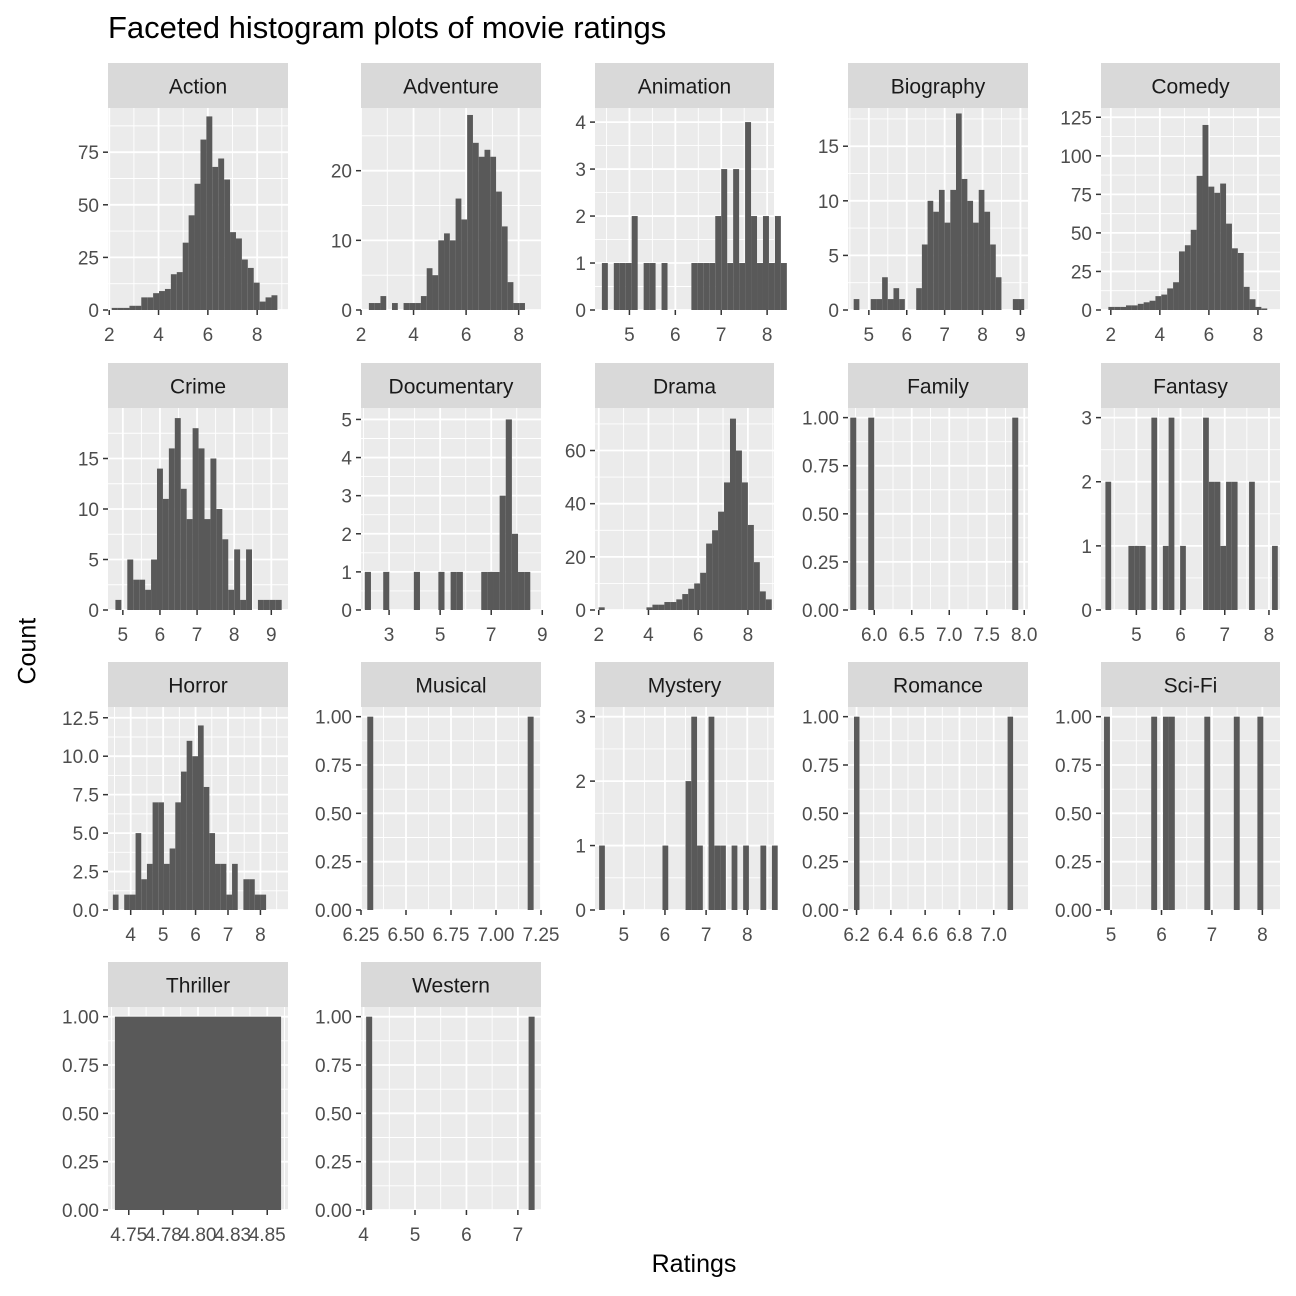 This screenshot has width=1296, height=1296. What do you see at coordinates (406, 935) in the screenshot?
I see `x-tick-label: 6.50` at bounding box center [406, 935].